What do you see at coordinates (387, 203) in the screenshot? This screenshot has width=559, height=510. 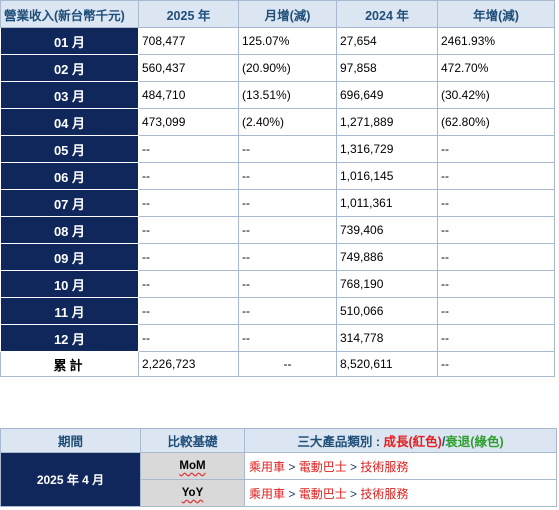 I see `value-2024: 1,011,361` at bounding box center [387, 203].